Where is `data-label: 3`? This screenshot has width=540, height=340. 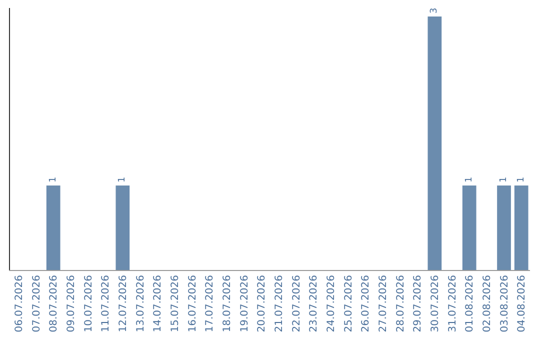
data-label: 3 is located at coordinates (435, 11).